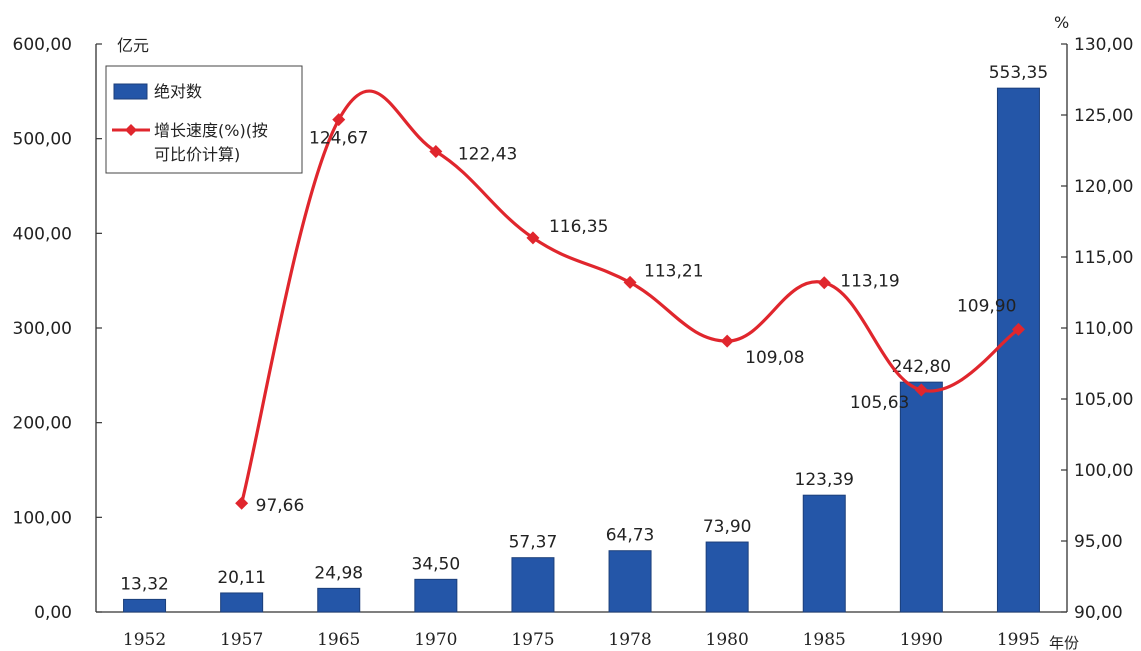 The width and height of the screenshot is (1141, 651). What do you see at coordinates (280, 506) in the screenshot?
I see `line-data-label: 97,66` at bounding box center [280, 506].